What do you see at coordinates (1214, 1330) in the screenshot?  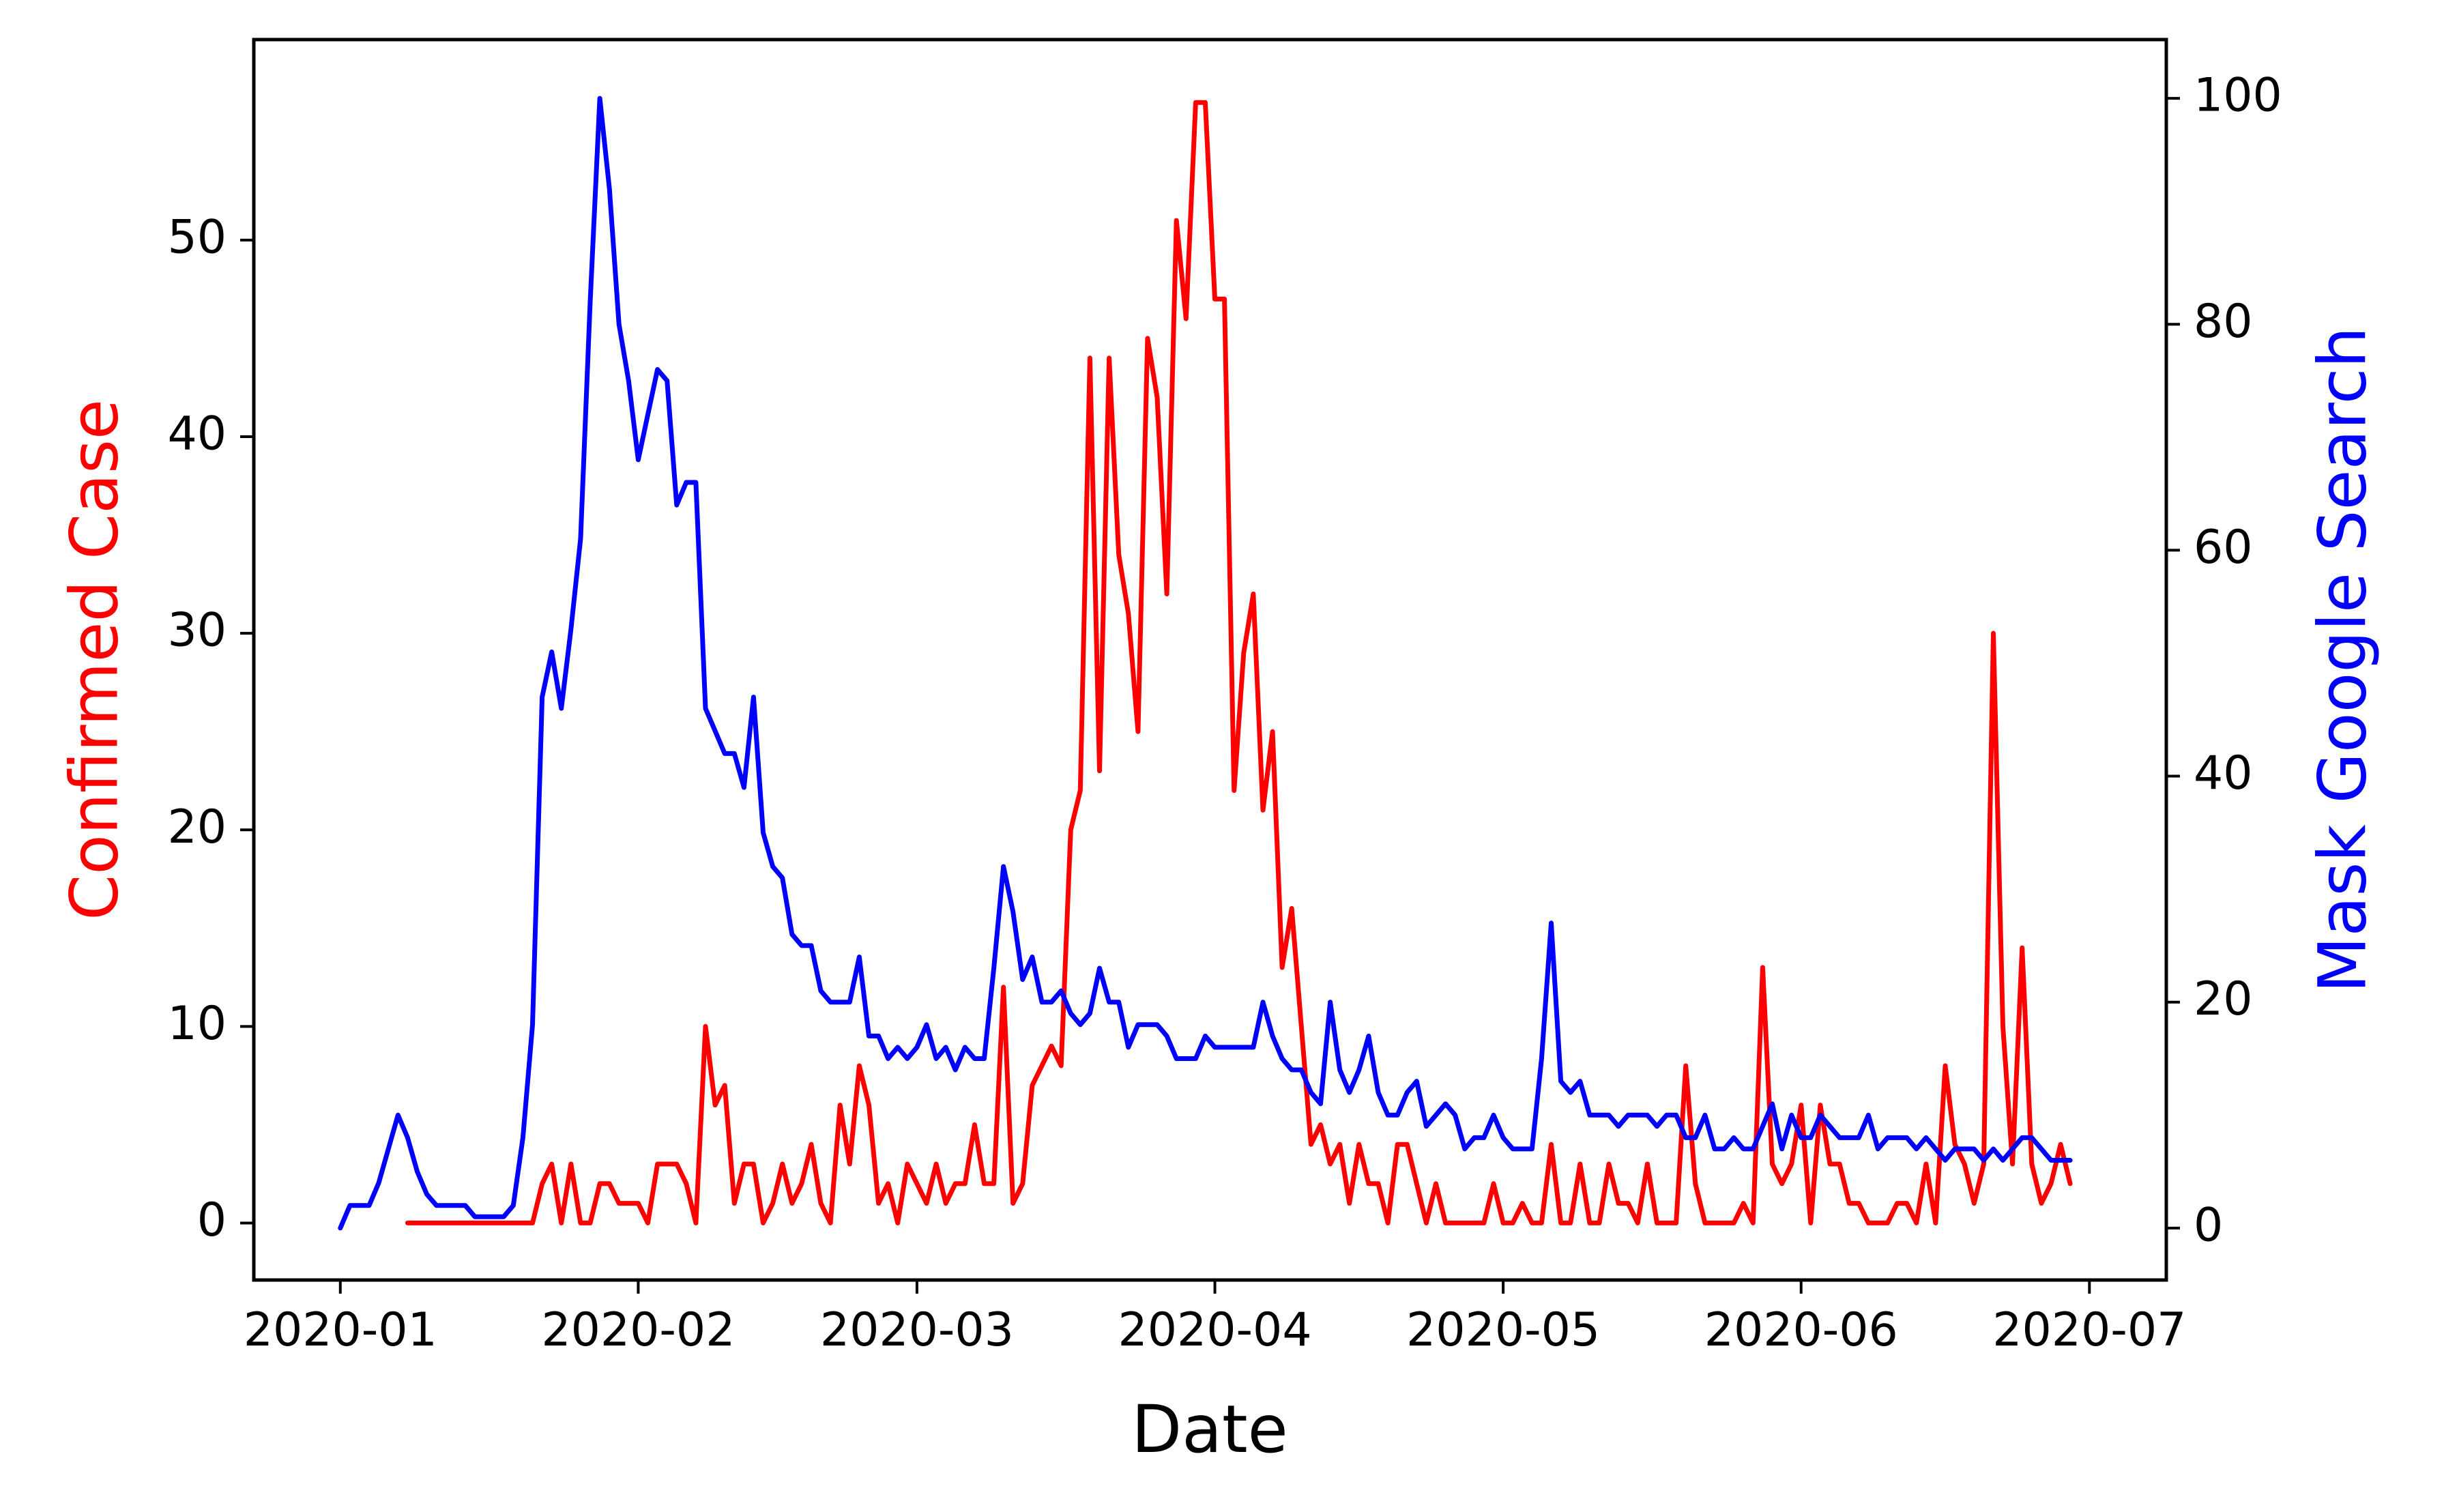 I see `x-tick-label: 2020-04` at bounding box center [1214, 1330].